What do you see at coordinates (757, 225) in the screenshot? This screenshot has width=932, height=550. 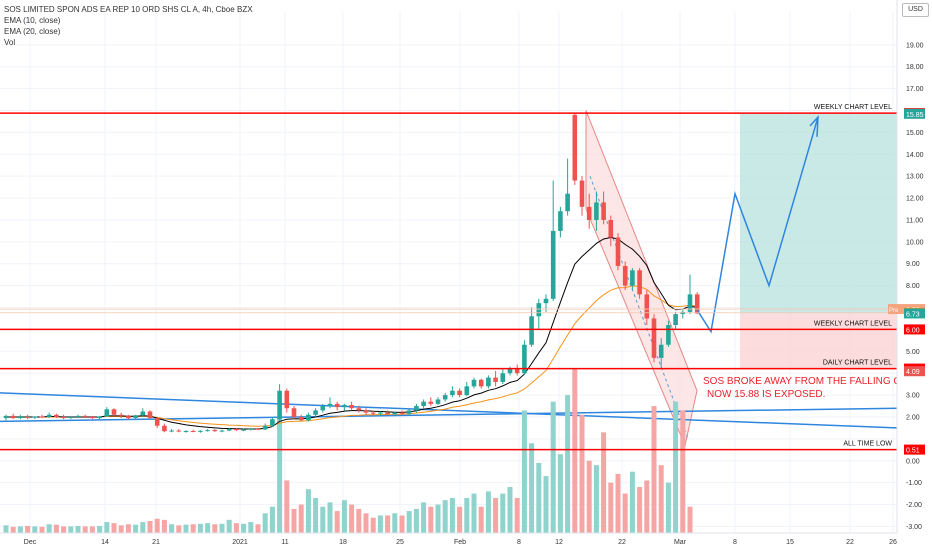 I see `projection-path` at bounding box center [757, 225].